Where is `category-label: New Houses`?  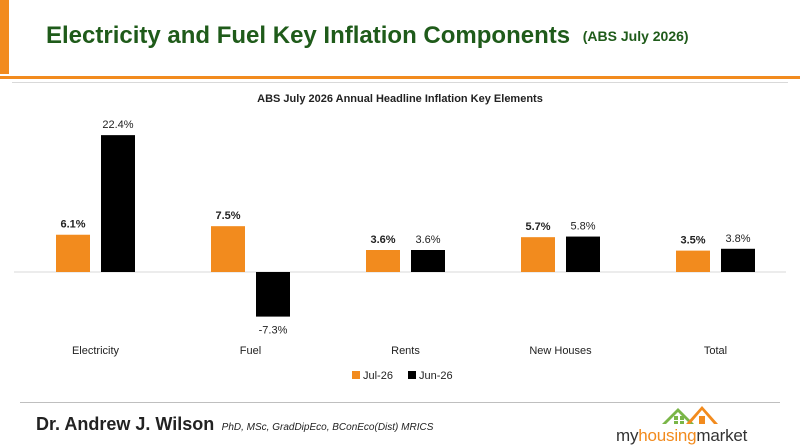 category-label: New Houses is located at coordinates (560, 351).